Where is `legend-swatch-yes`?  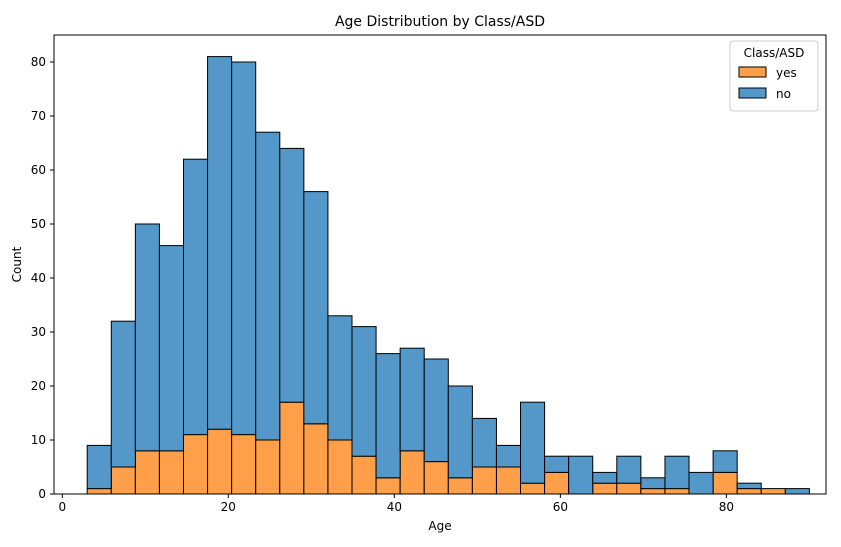 legend-swatch-yes is located at coordinates (752, 72).